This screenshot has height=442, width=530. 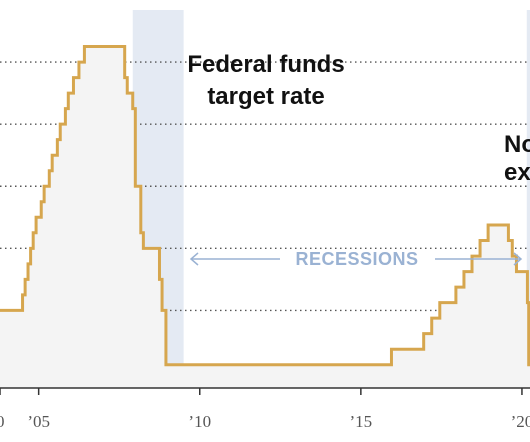 I want to click on recessions-arrow-left-head, so click(x=194, y=259).